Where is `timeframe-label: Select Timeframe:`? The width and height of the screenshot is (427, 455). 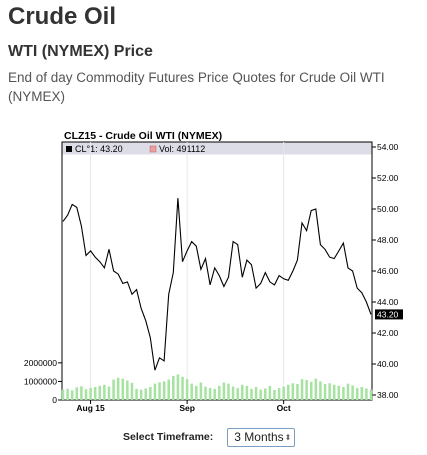 timeframe-label: Select Timeframe: is located at coordinates (168, 437).